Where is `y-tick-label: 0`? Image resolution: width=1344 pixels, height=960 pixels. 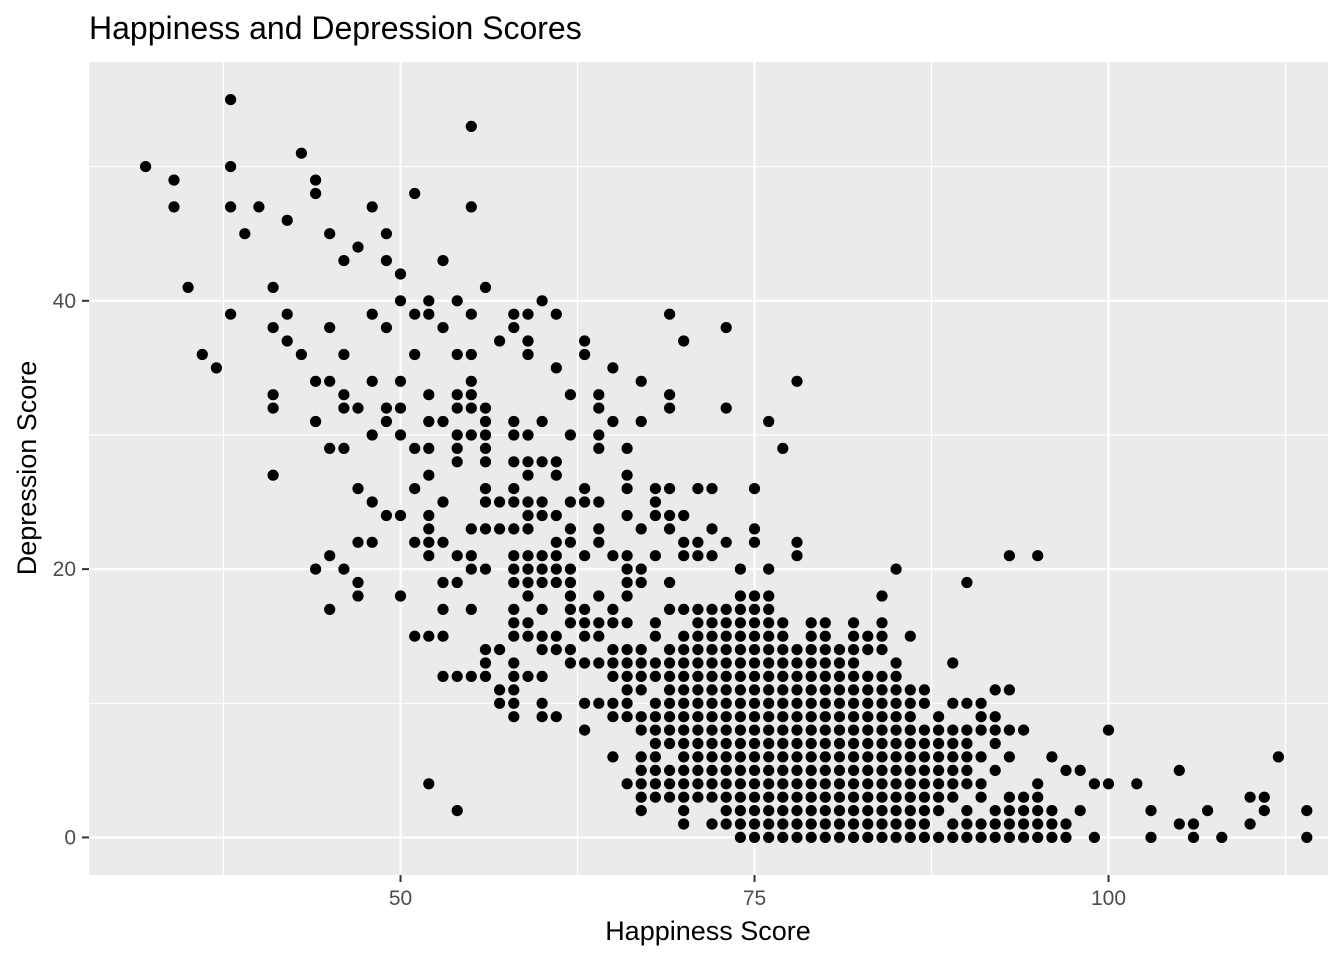 y-tick-label: 0 is located at coordinates (70, 837).